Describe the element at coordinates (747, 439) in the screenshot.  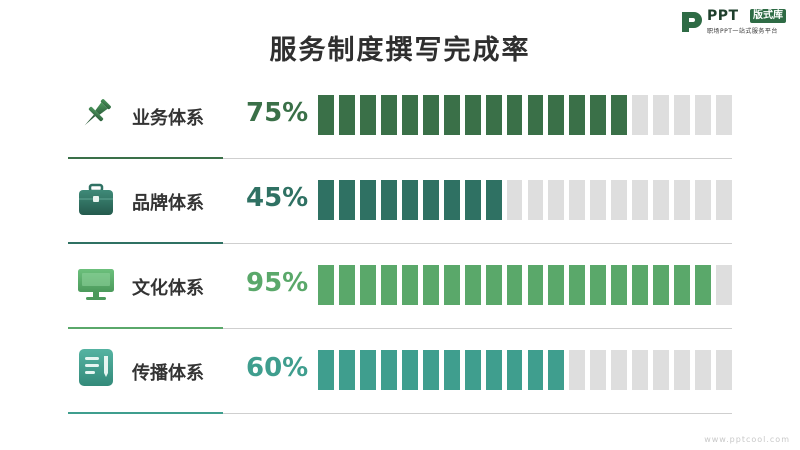
I see `watermark: www.pptcool.com` at that location.